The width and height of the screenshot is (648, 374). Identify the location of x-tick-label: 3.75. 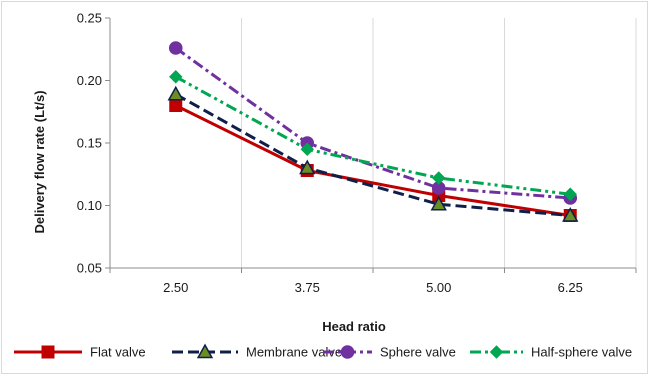
(307, 287).